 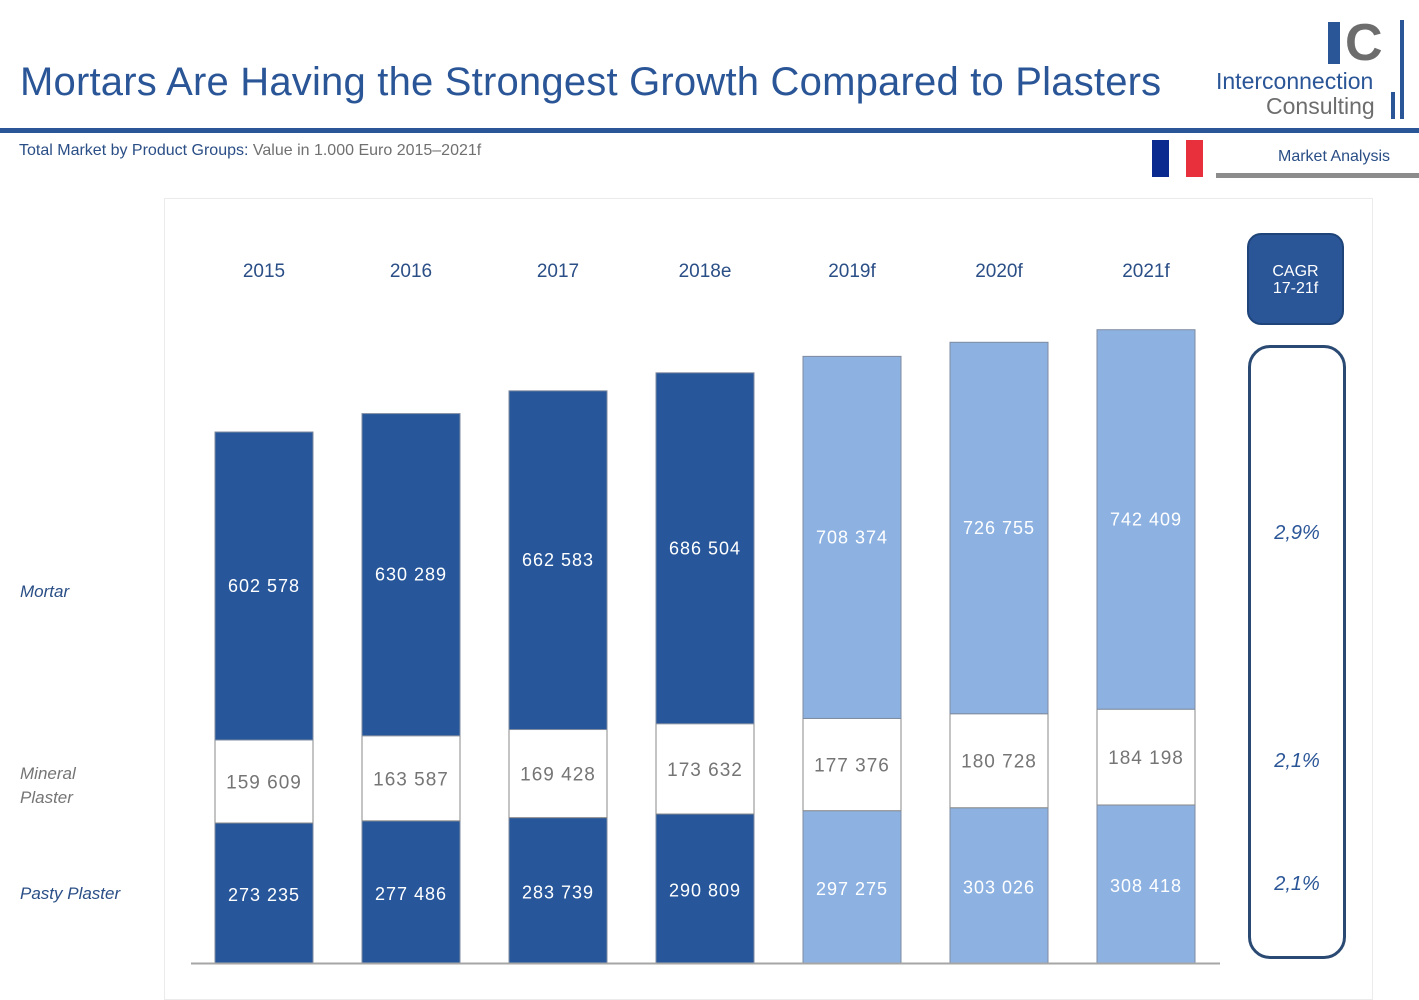 I want to click on x-tick-label: 2015, so click(x=264, y=271).